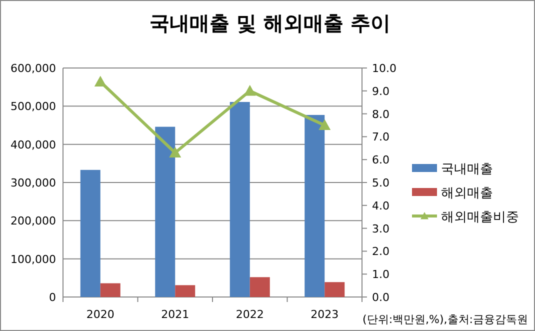  What do you see at coordinates (381, 251) in the screenshot?
I see `y2tick: 2.0` at bounding box center [381, 251].